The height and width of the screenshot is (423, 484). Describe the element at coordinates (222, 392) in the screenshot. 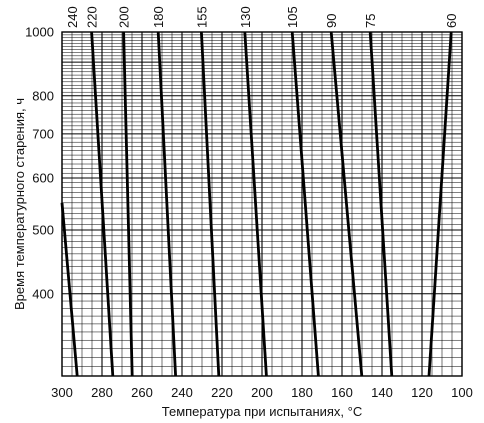

I see `x-tick-label: 220` at that location.